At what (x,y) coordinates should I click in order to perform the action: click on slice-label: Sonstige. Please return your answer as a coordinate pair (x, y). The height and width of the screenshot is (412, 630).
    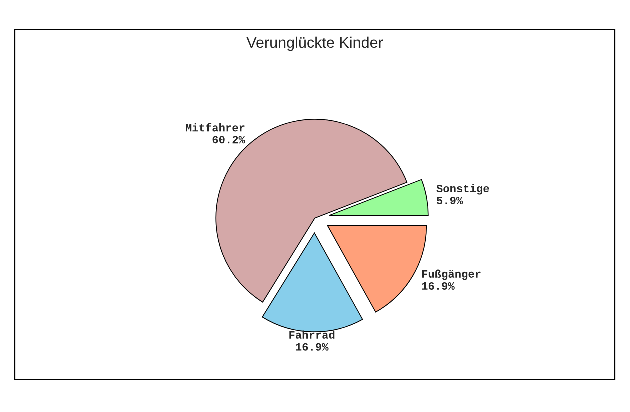
    Looking at the image, I should click on (463, 189).